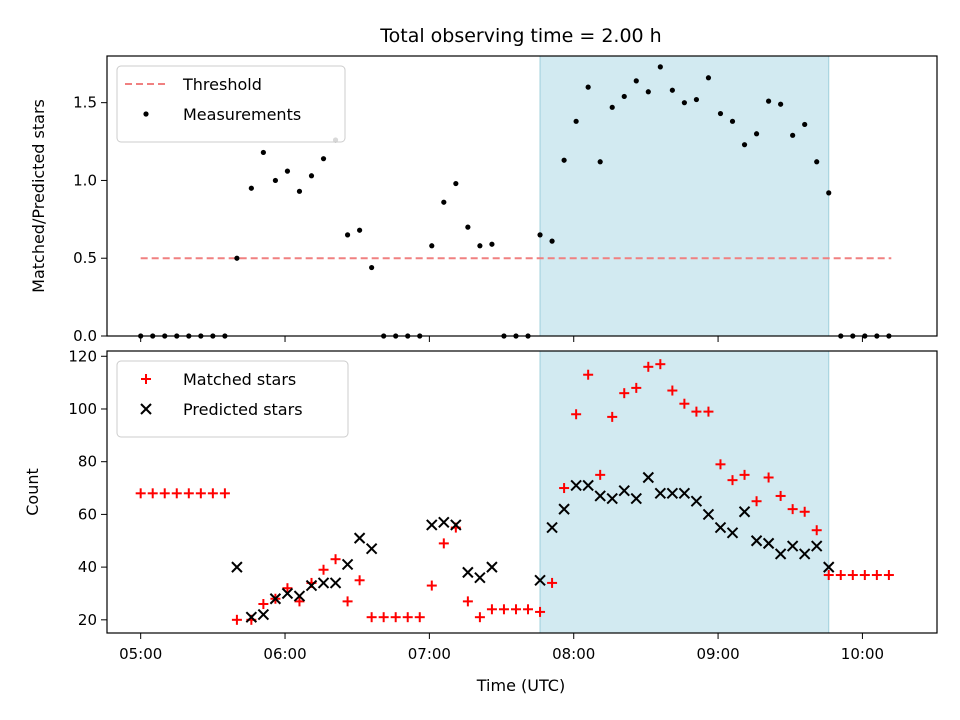  I want to click on observing-window-shade, so click(684, 196).